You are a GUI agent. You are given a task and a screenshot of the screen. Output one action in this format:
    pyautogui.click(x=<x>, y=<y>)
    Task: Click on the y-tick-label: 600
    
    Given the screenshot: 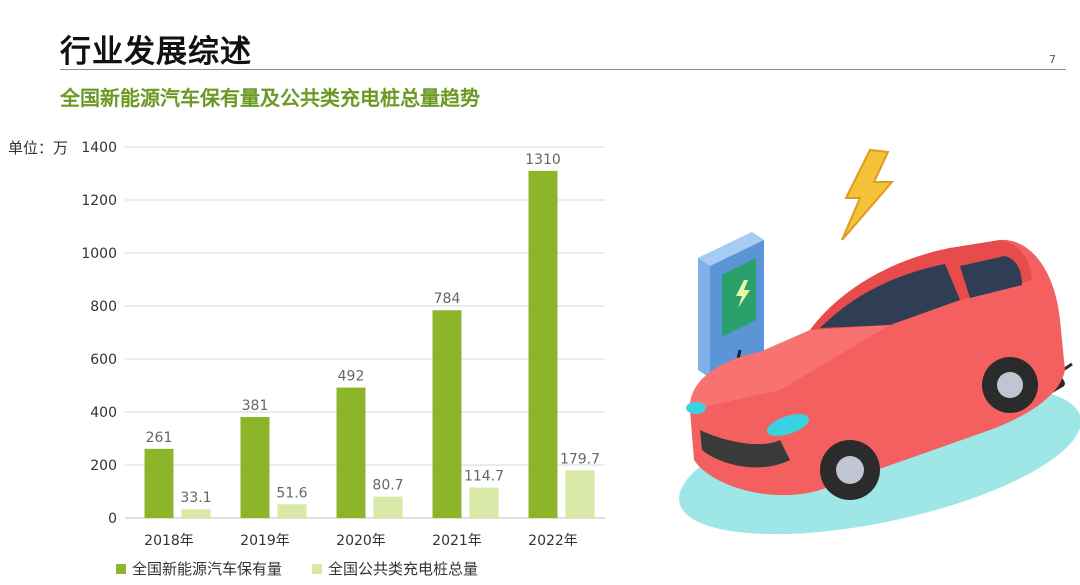 What is the action you would take?
    pyautogui.click(x=103, y=360)
    